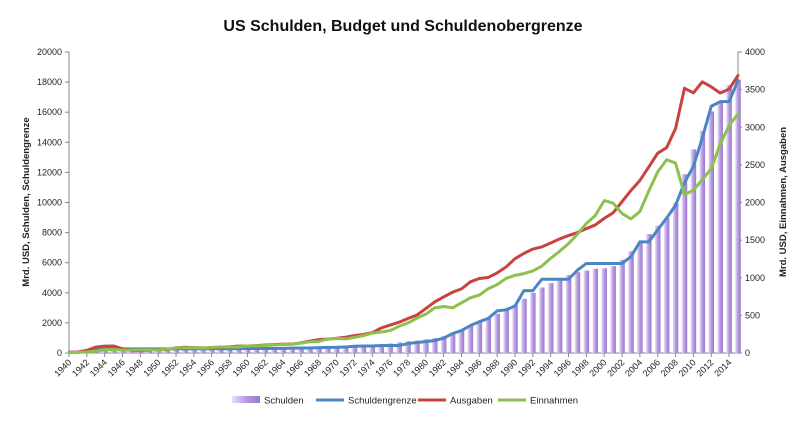  I want to click on x-tick-label: 1988, so click(490, 367).